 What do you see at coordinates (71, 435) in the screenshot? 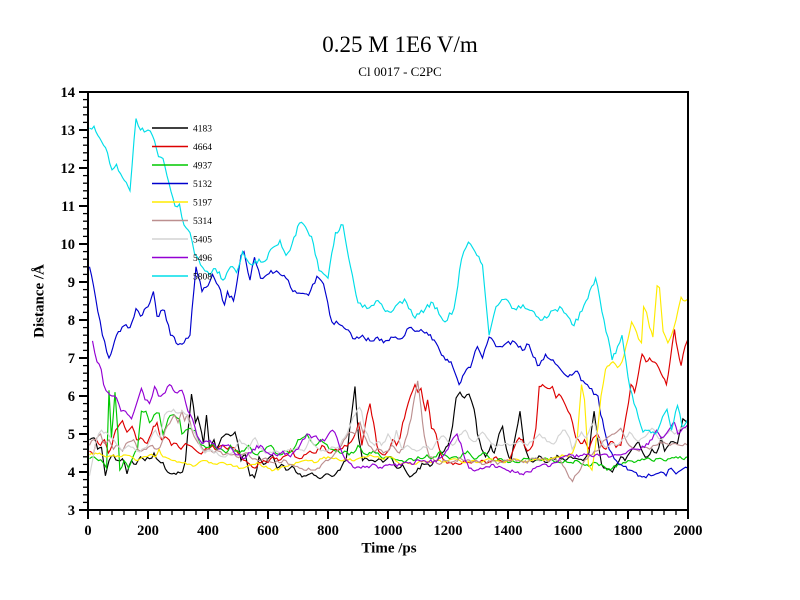
I see `y-tick-label: 5` at bounding box center [71, 435].